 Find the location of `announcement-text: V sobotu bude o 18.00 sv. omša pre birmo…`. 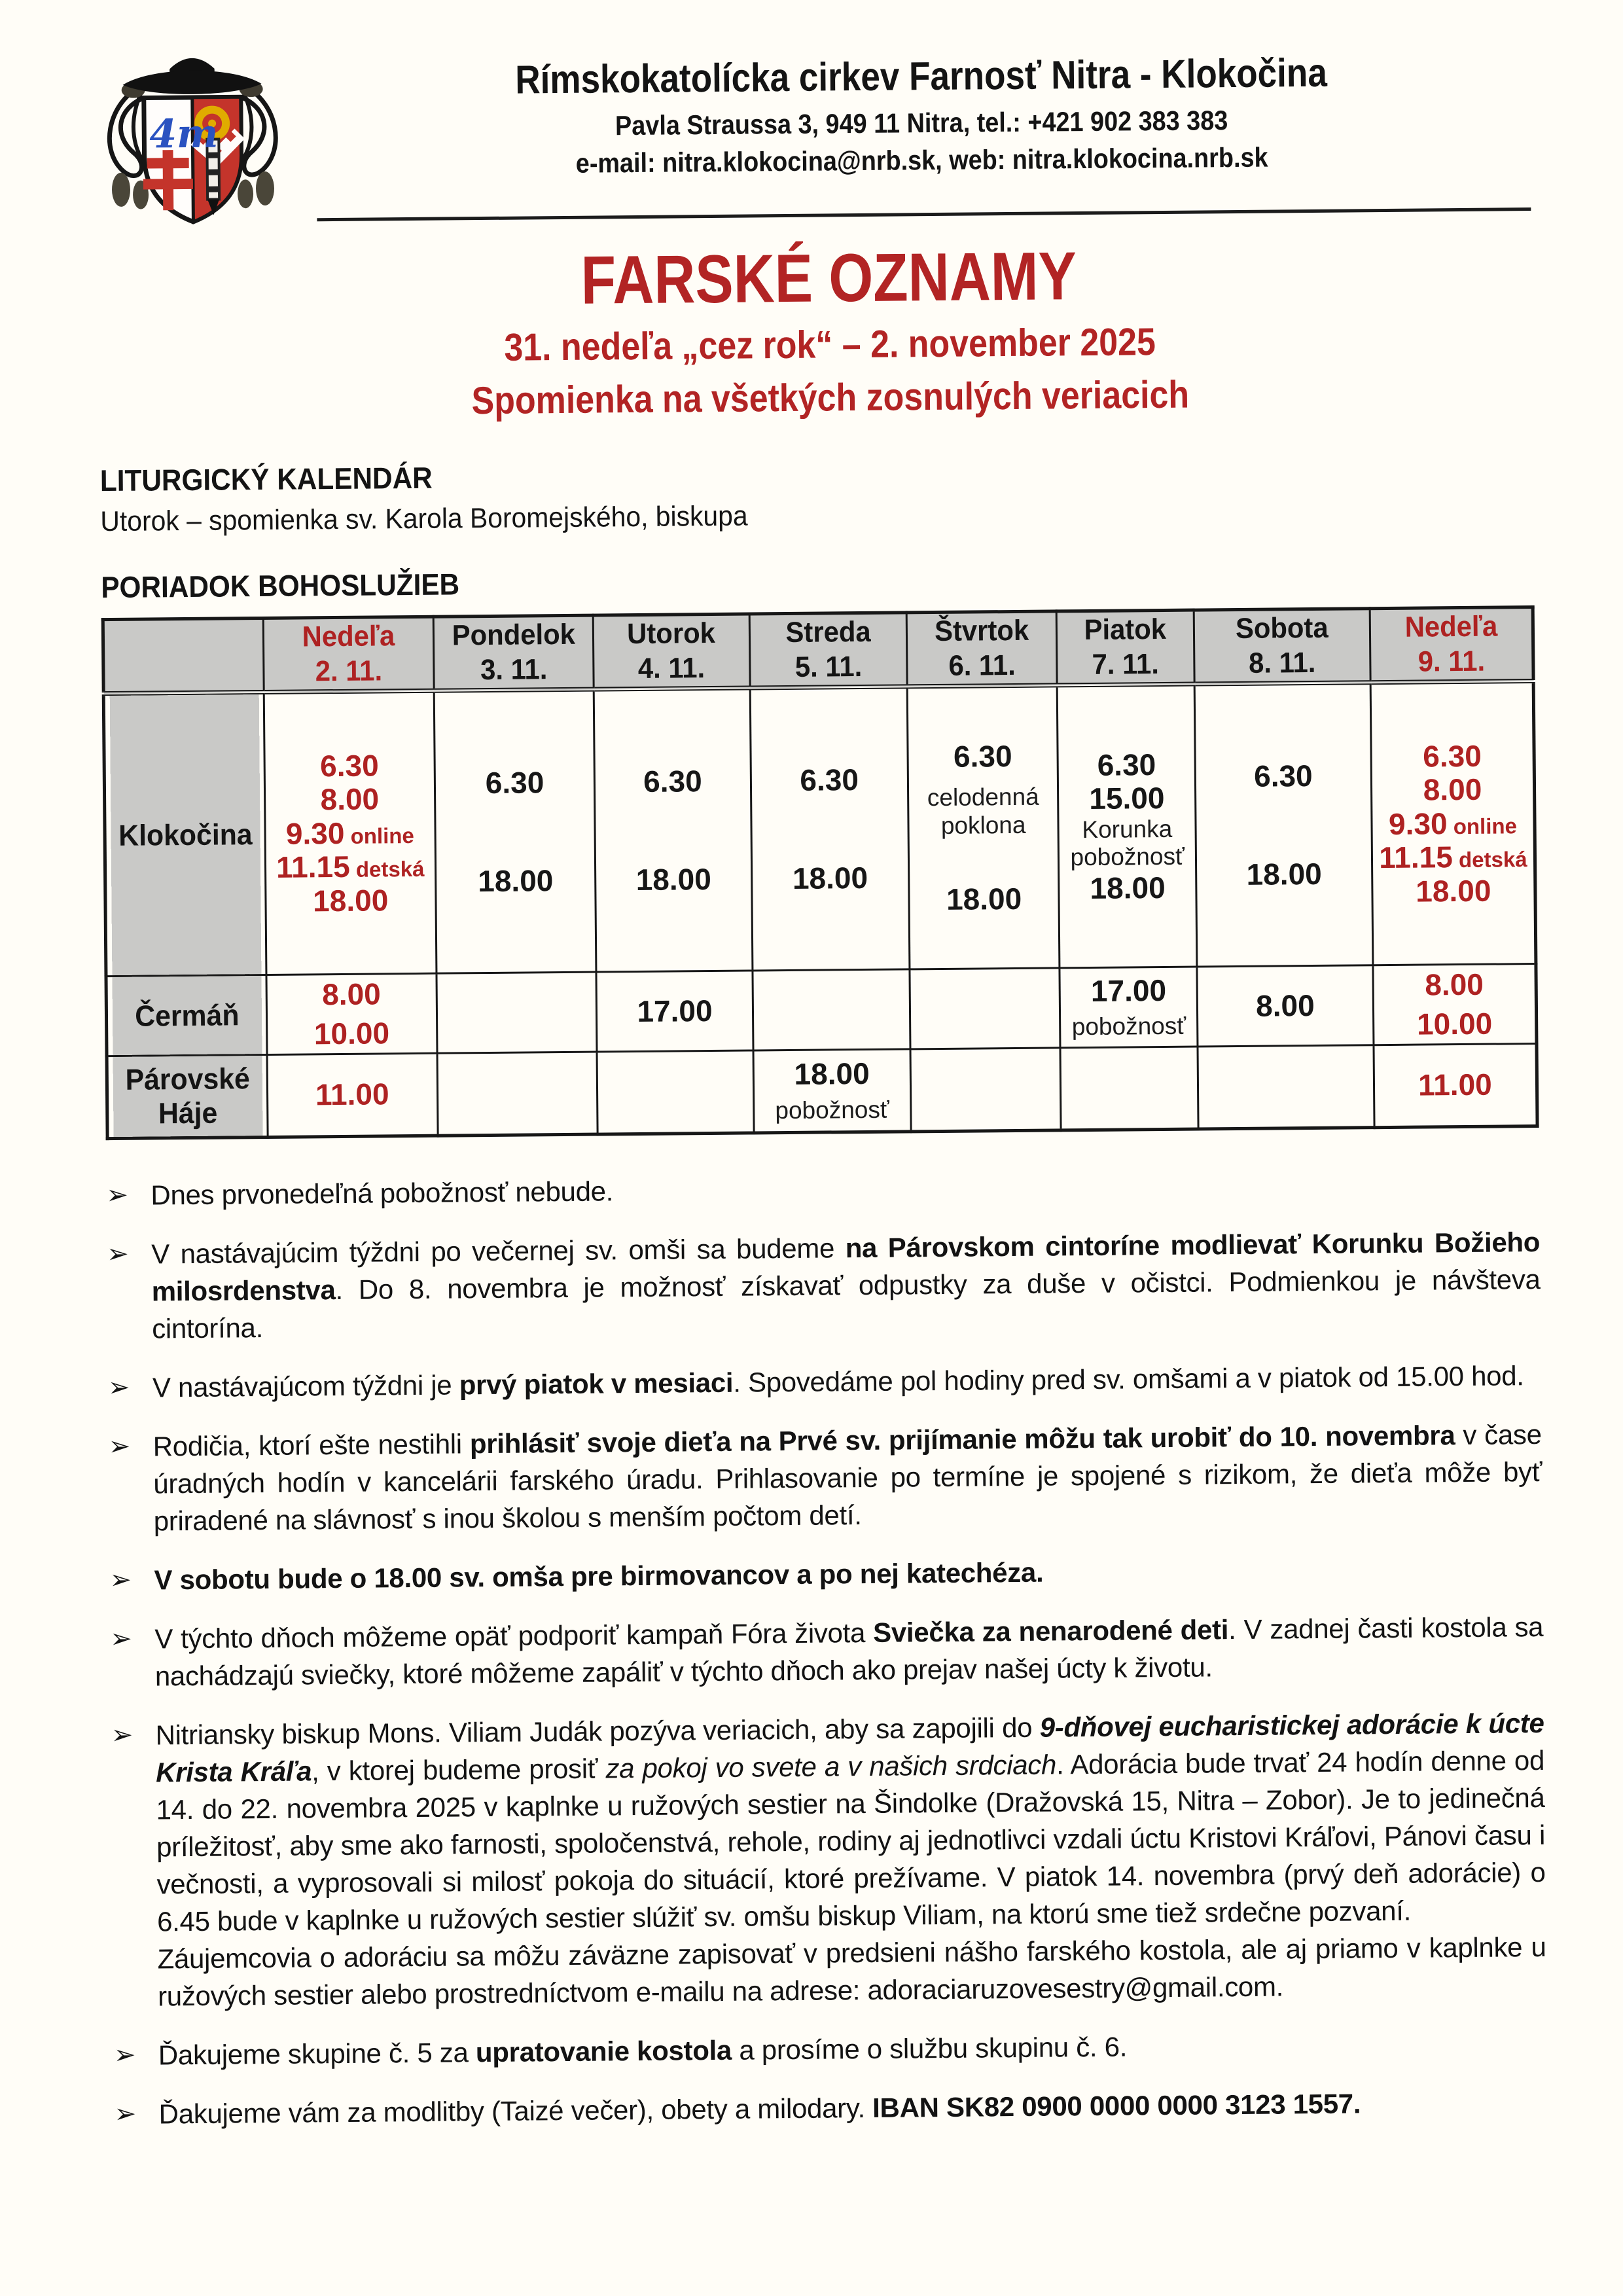

announcement-text: V sobotu bude o 18.00 sv. omša pre birmo… is located at coordinates (849, 1574).